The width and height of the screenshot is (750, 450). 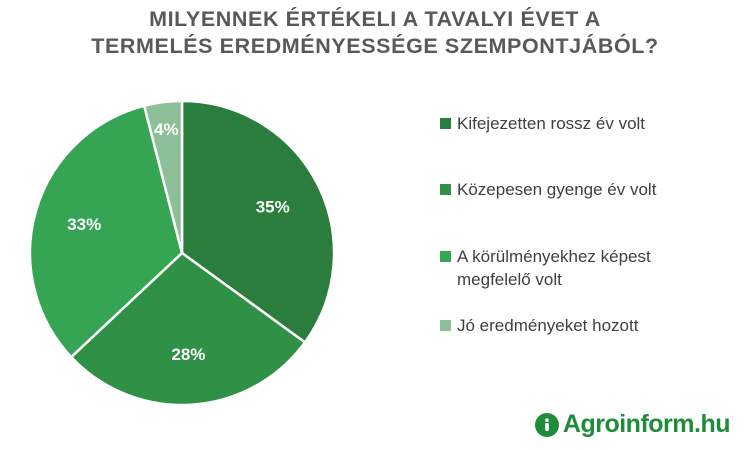 What do you see at coordinates (646, 424) in the screenshot?
I see `logo-text: Agroinform.hu` at bounding box center [646, 424].